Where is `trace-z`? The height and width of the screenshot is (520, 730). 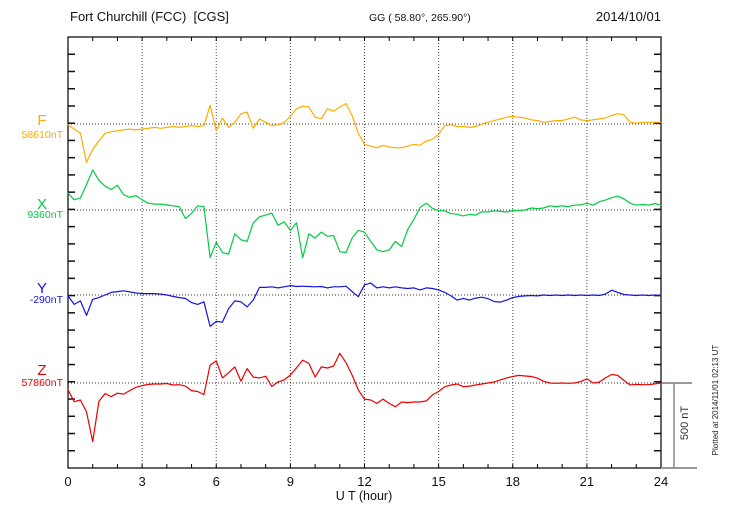 trace-z is located at coordinates (364, 397).